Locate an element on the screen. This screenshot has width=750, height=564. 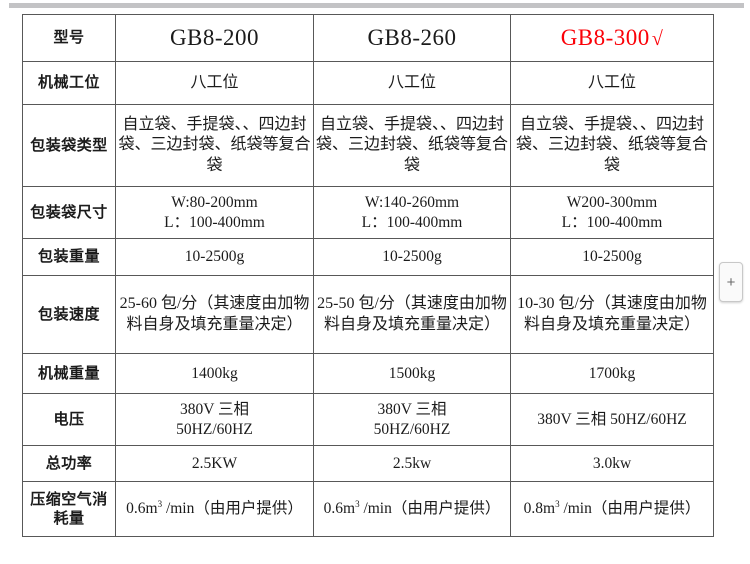
air-consumption-gb8-300: 0.8m3 /min（由用户提供） is located at coordinates (612, 509).